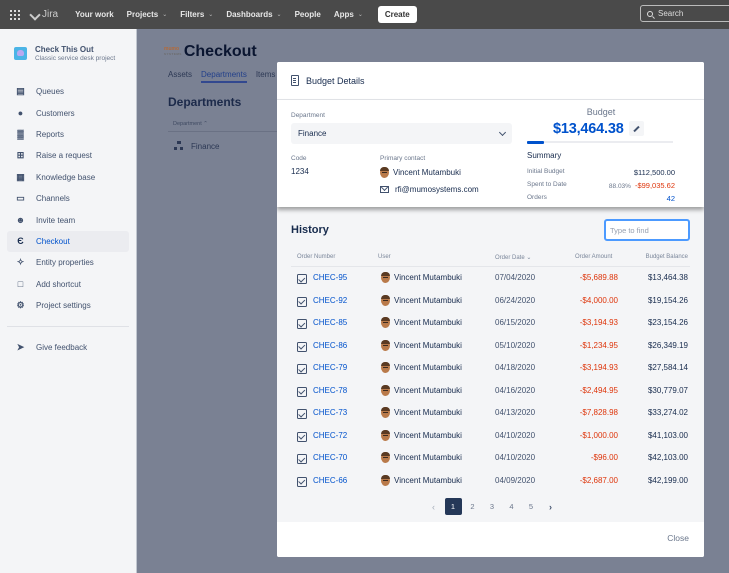  Describe the element at coordinates (253, 14) in the screenshot. I see `nav-dashboards: Dashboards ⌄` at that location.